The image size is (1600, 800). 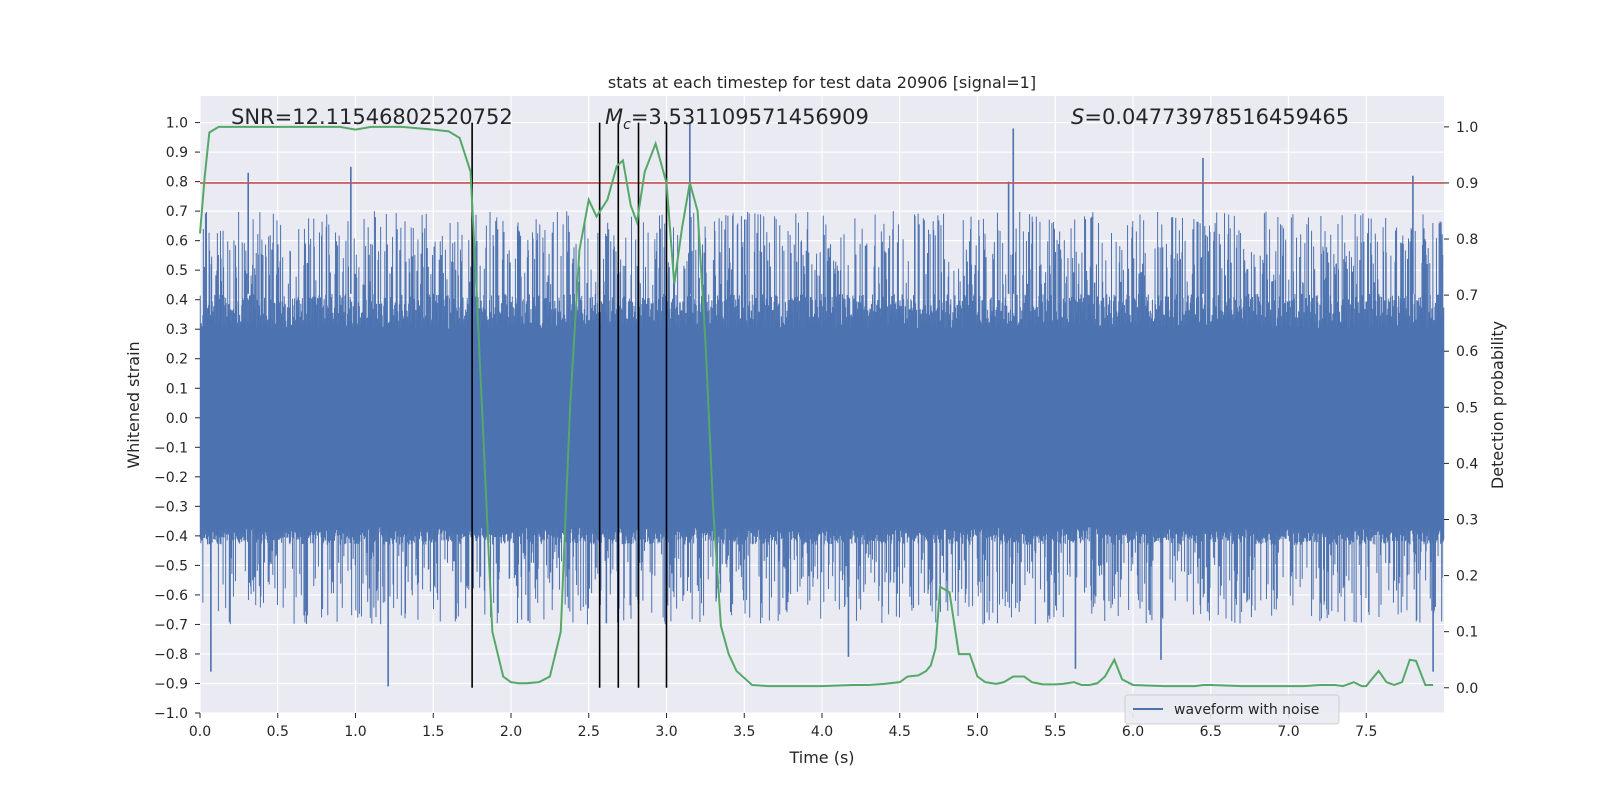 What do you see at coordinates (171, 625) in the screenshot?
I see `y-tick-label-3: −0.7` at bounding box center [171, 625].